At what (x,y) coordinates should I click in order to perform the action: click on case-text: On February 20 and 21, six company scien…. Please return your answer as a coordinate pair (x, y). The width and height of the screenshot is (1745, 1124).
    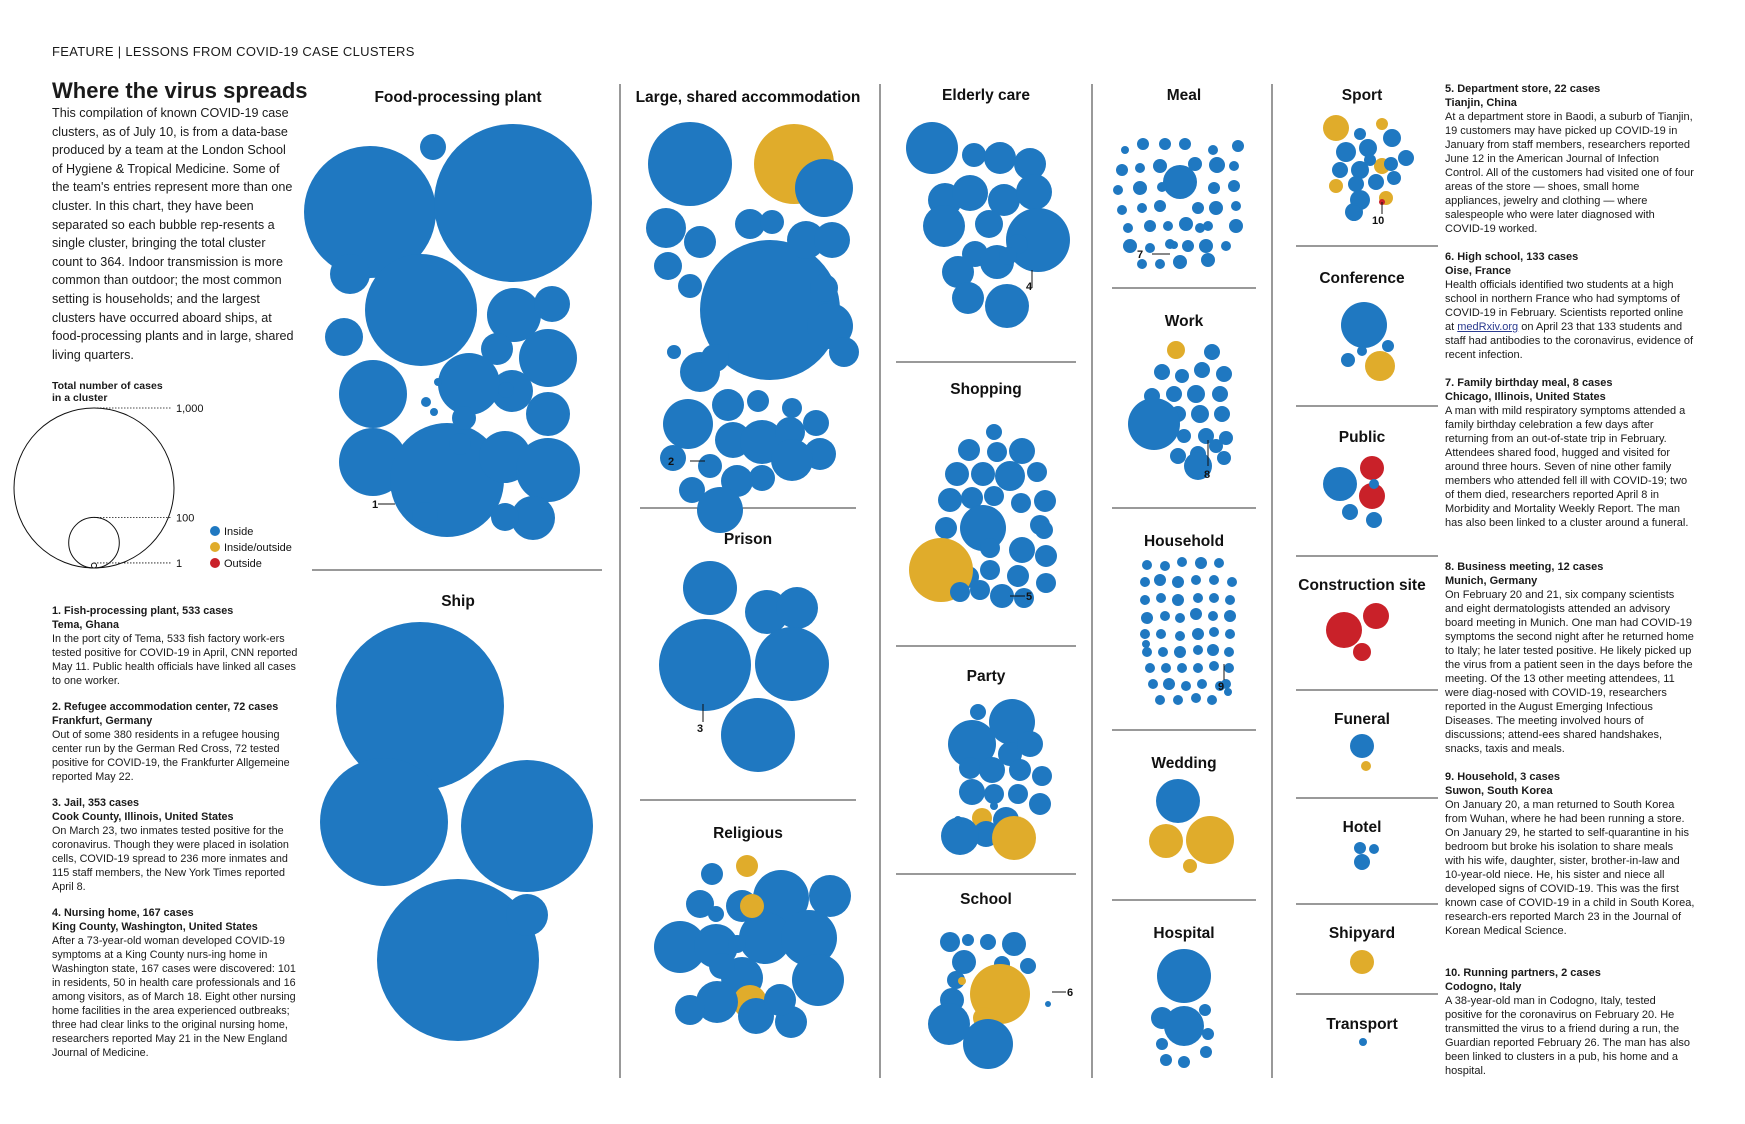
    Looking at the image, I should click on (1569, 672).